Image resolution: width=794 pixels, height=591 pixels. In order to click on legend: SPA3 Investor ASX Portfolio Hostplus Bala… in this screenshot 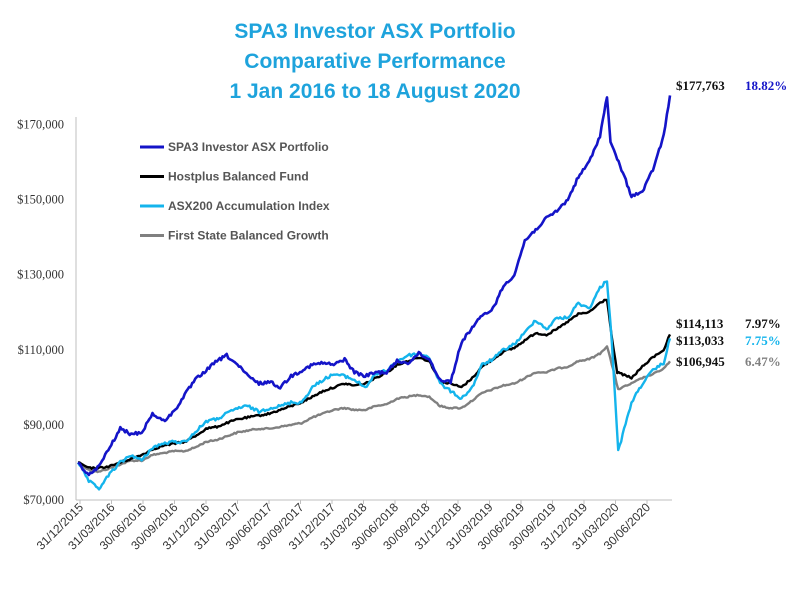, I will do `click(235, 191)`.